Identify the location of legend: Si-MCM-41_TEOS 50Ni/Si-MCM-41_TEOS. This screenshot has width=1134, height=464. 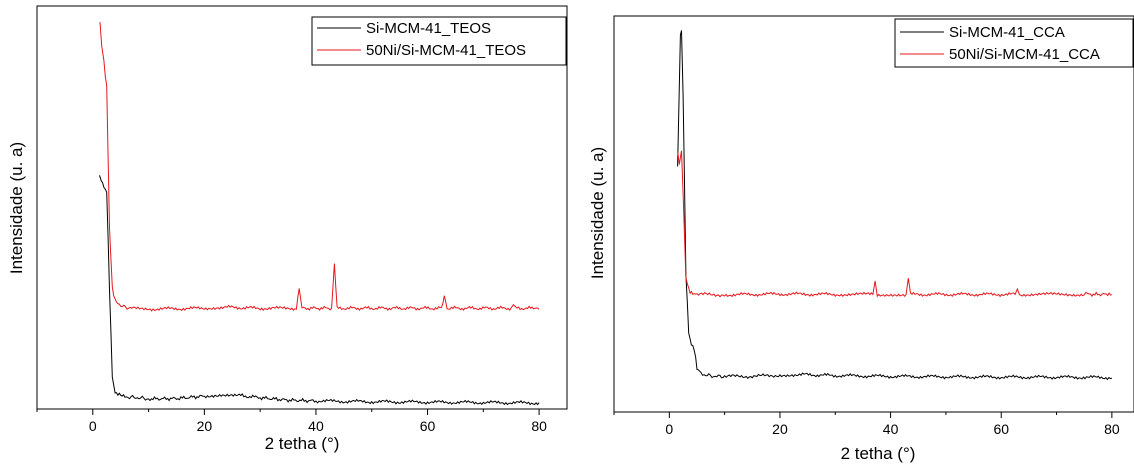
(439, 41).